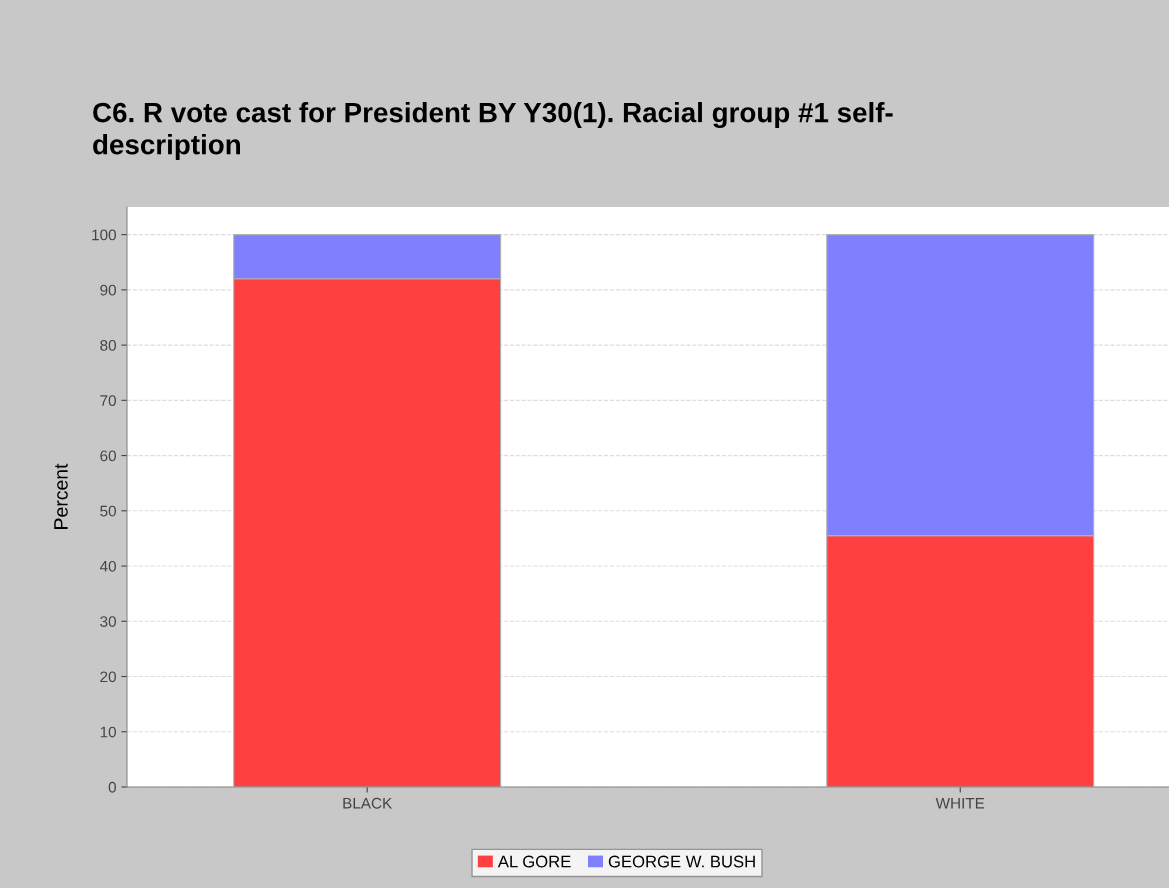  I want to click on legend-label: AL GORE, so click(534, 861).